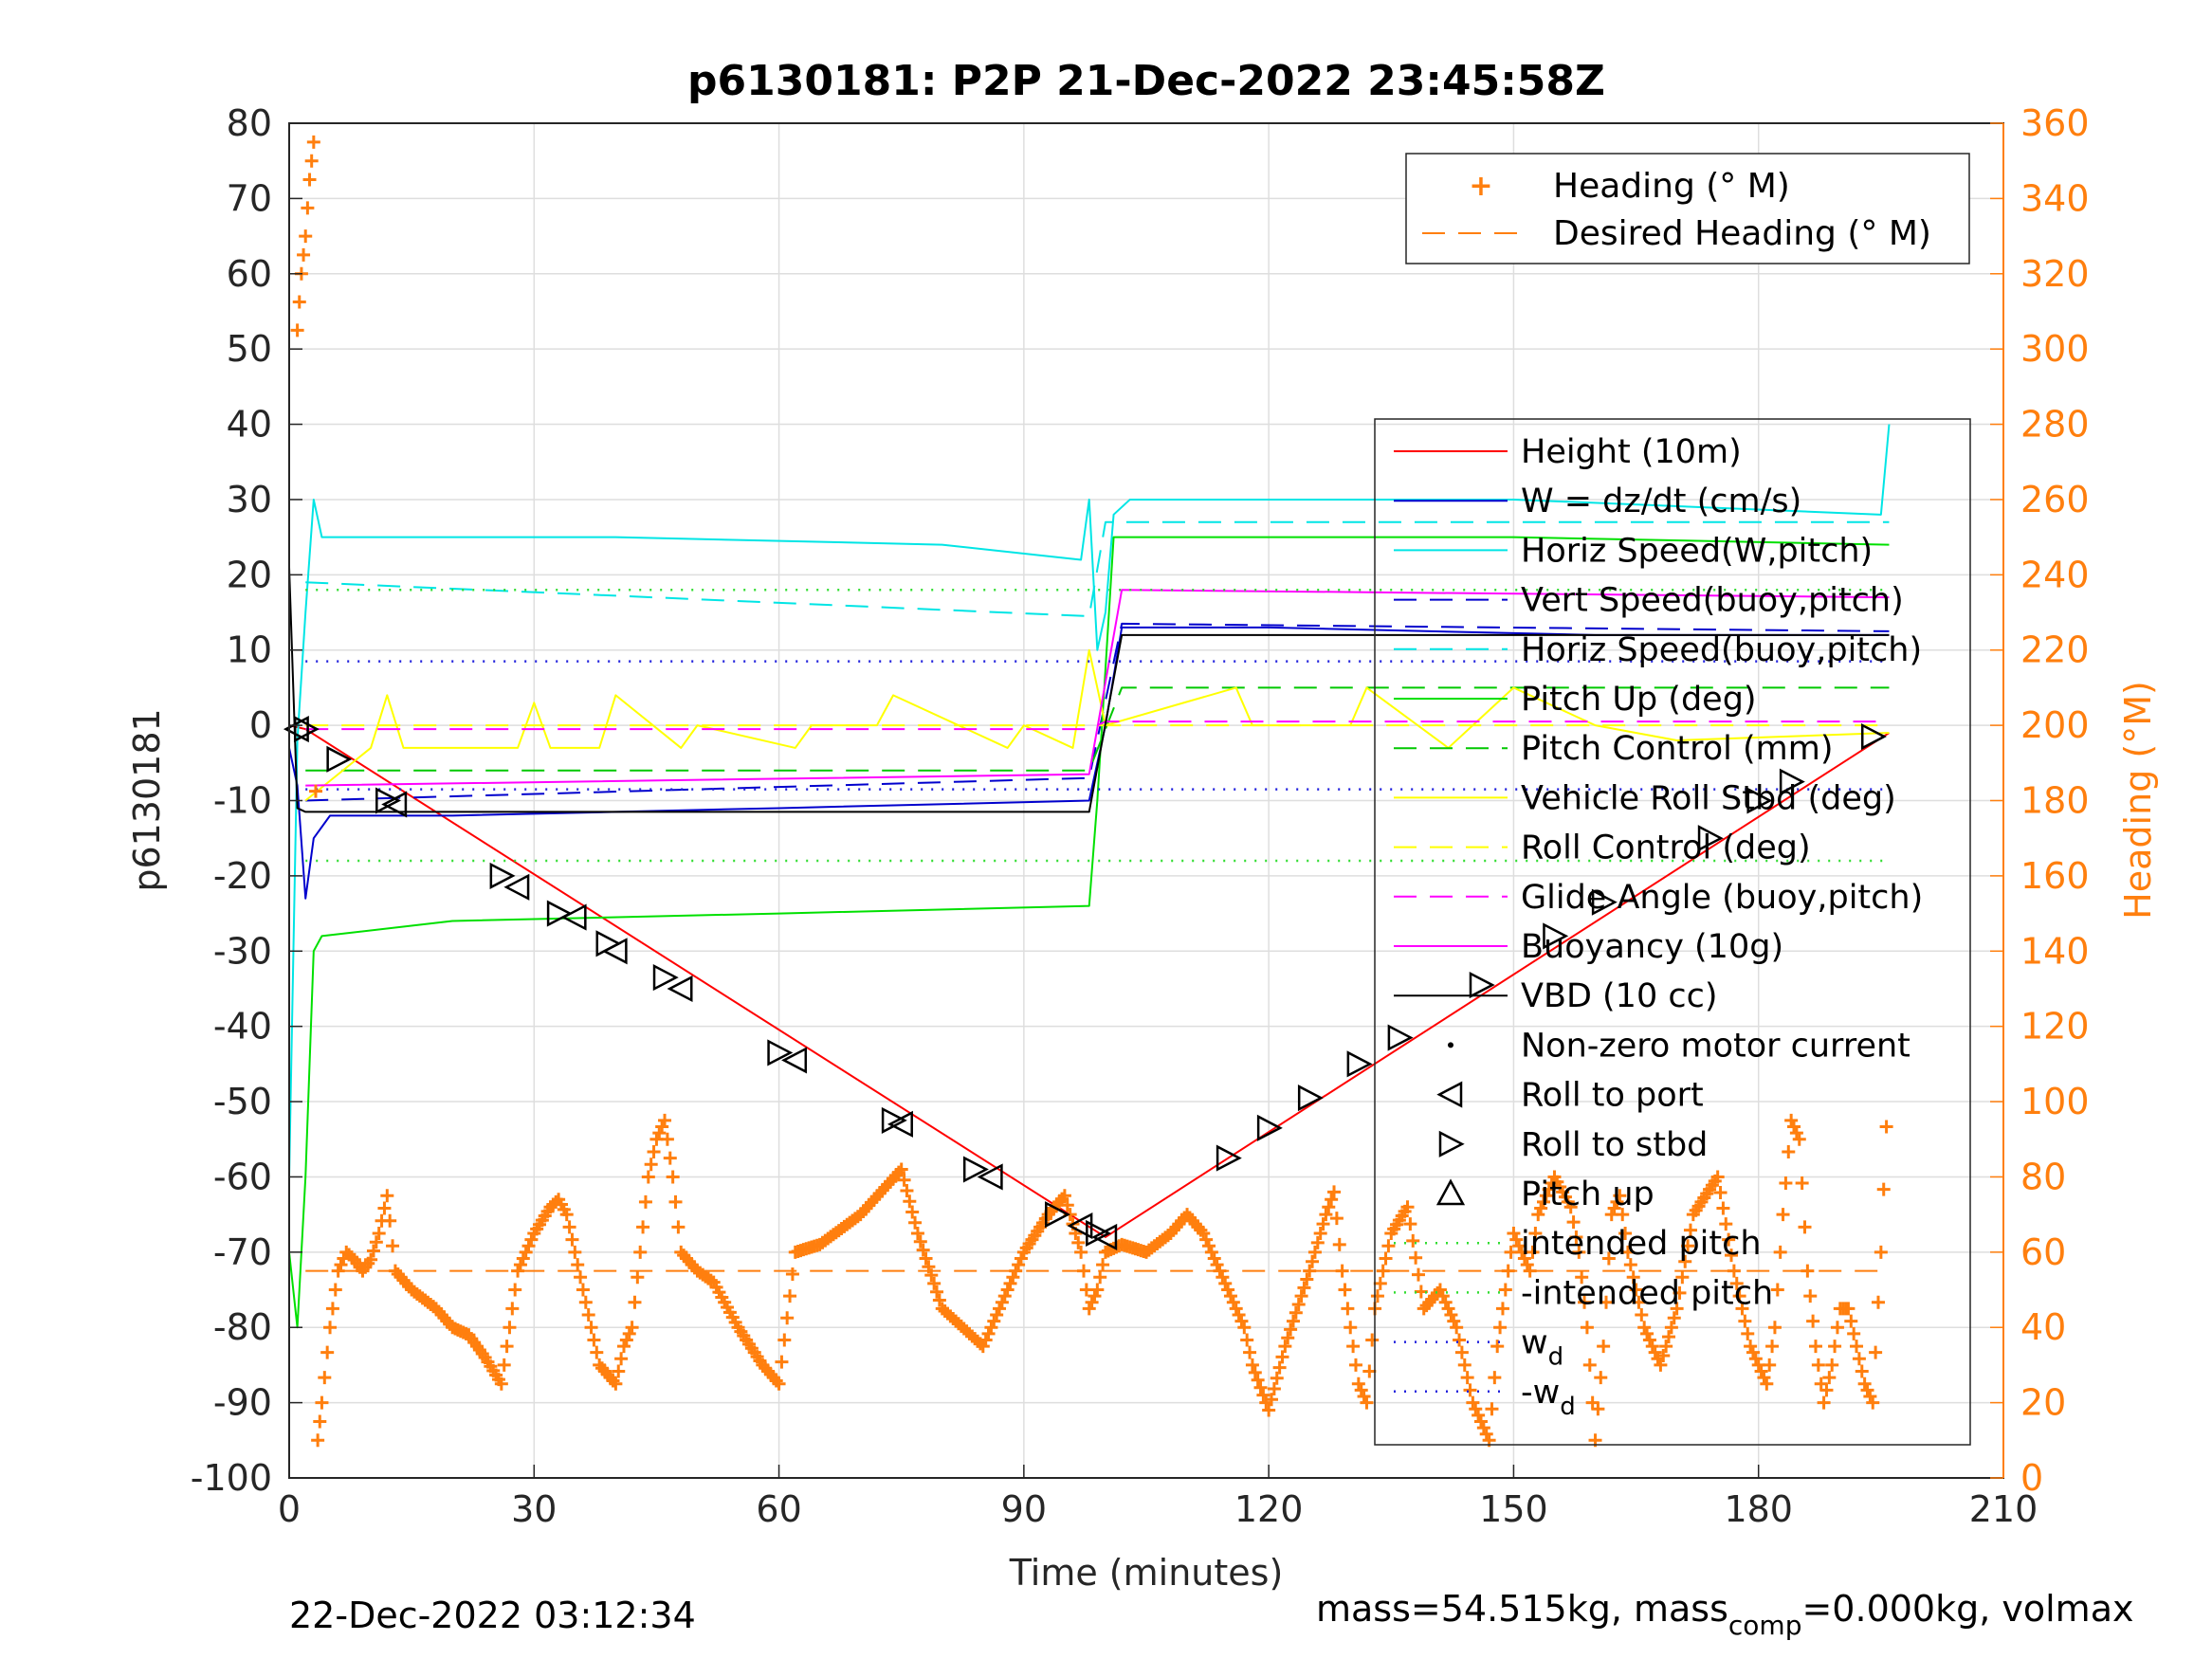  I want to click on chart-title: p6130181: P2P 21-Dec-2022 23:45:58Z, so click(1146, 81).